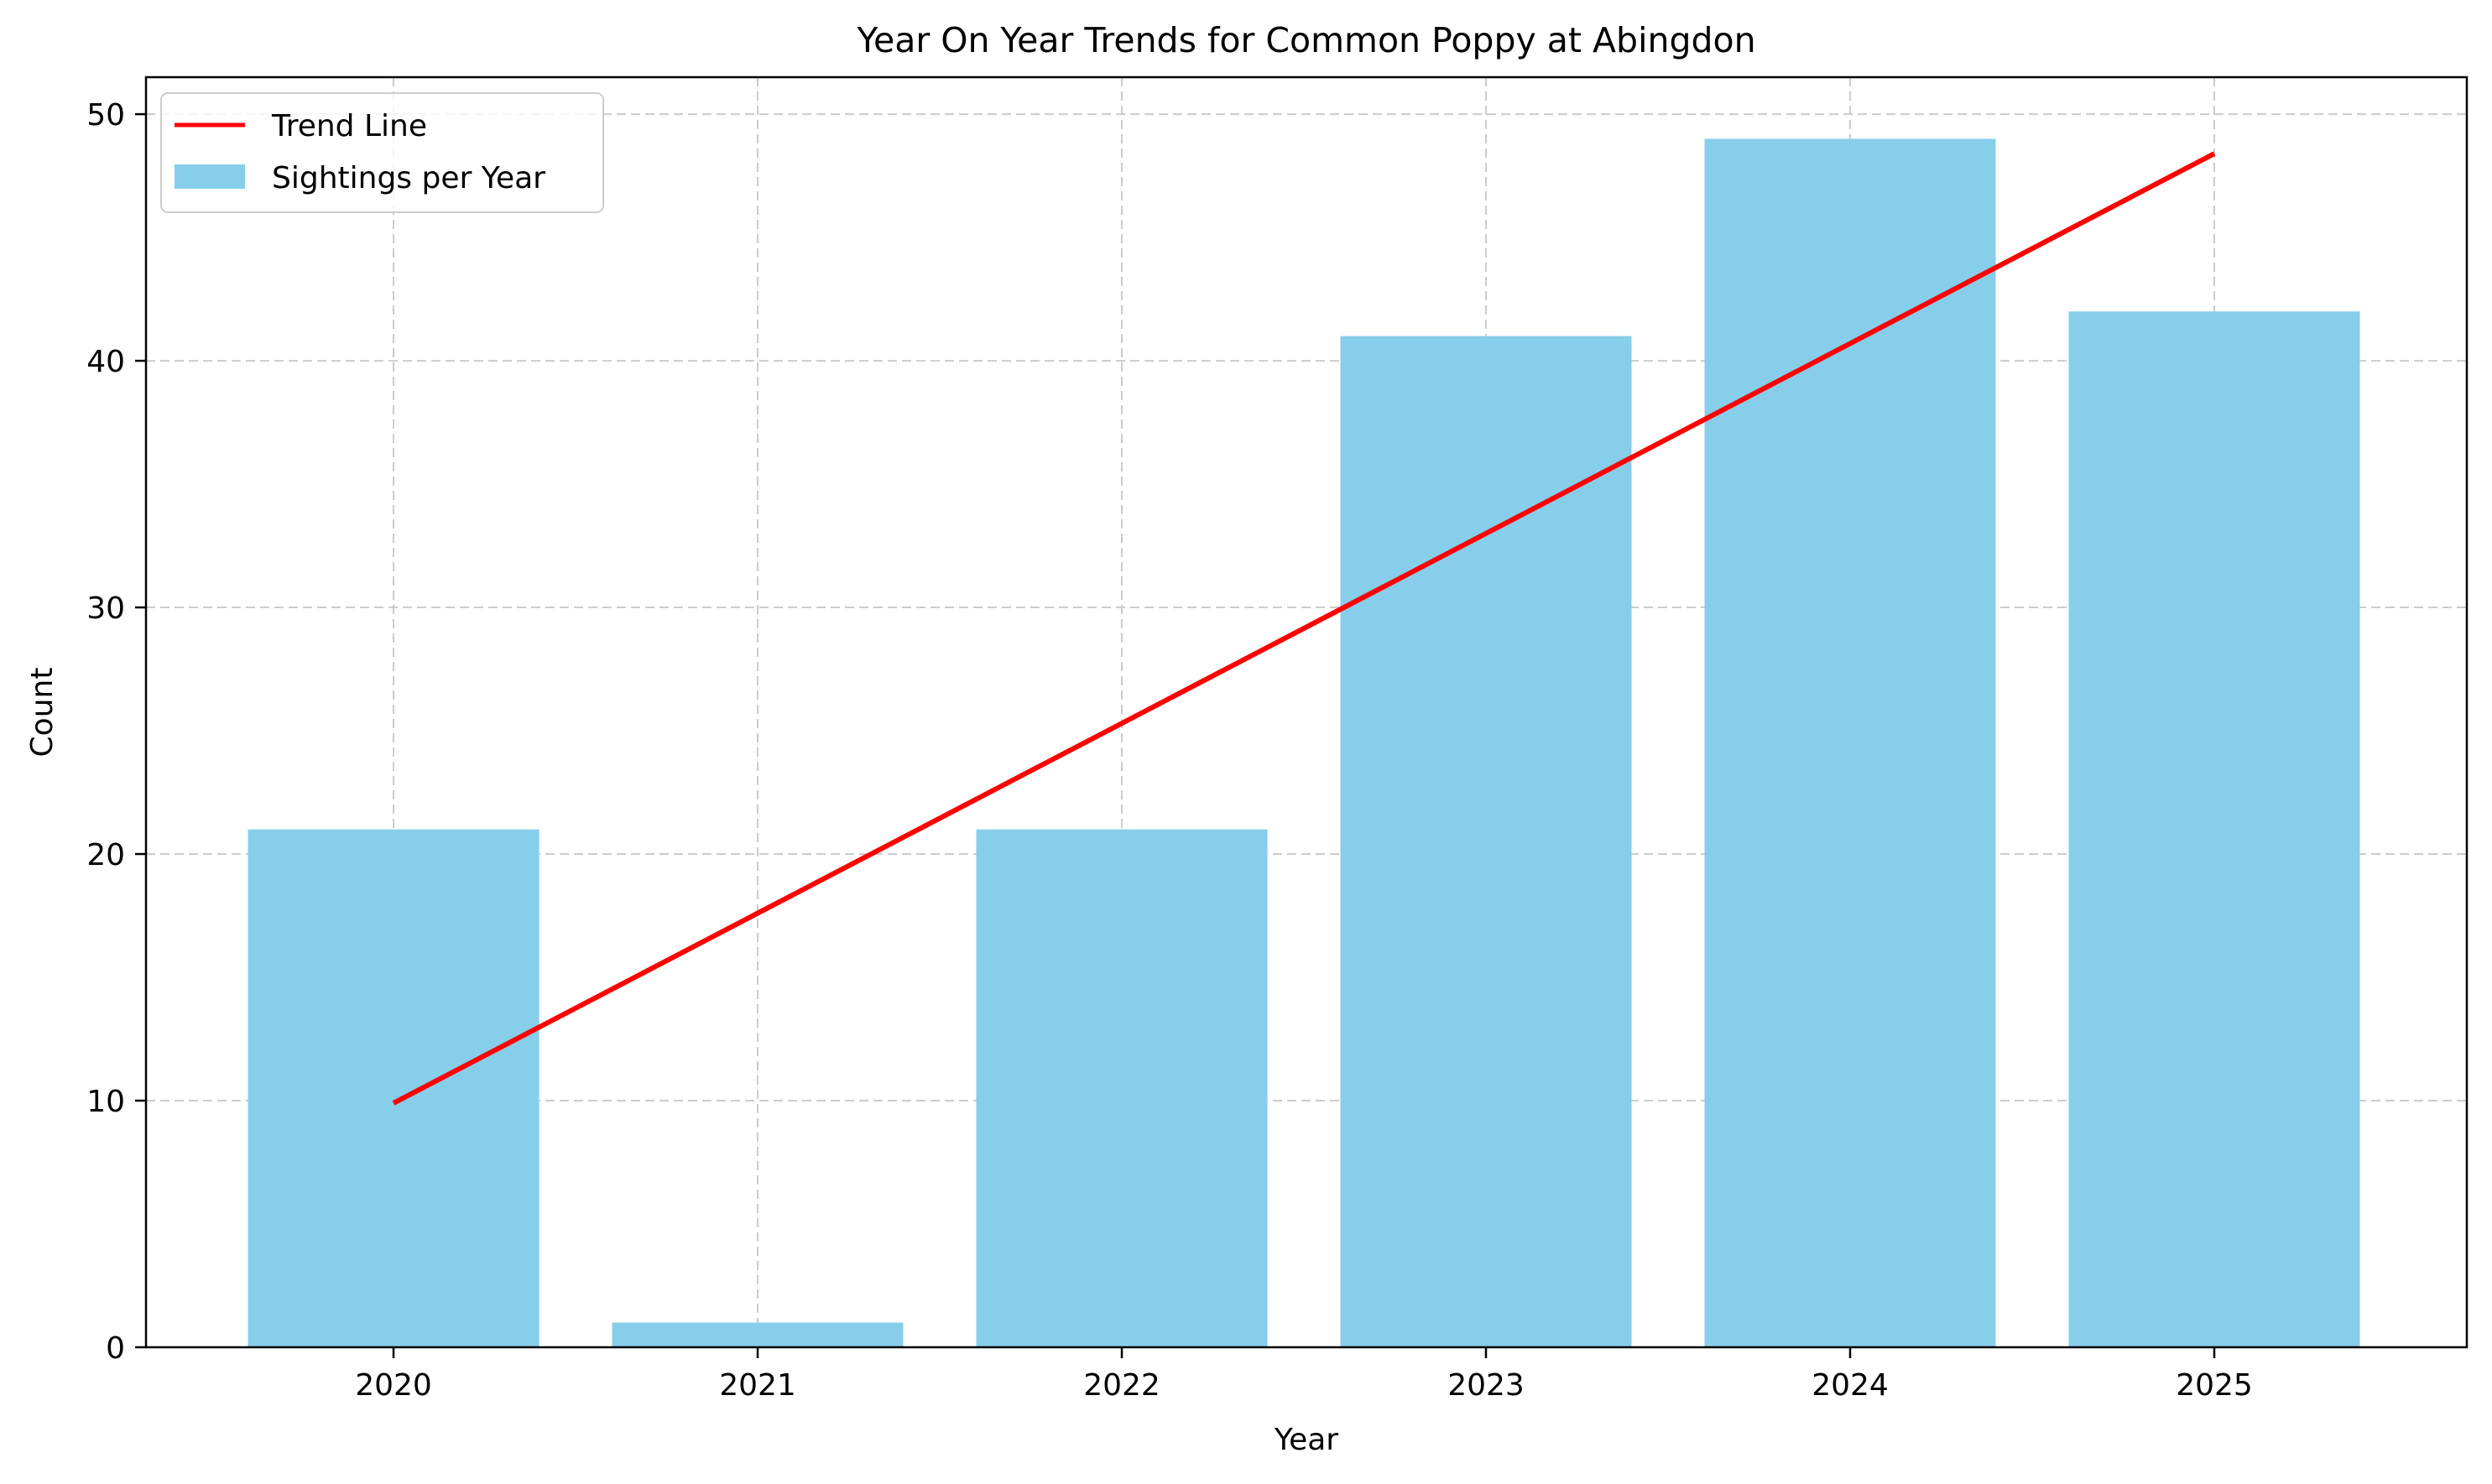 The height and width of the screenshot is (1484, 2492). Describe the element at coordinates (1306, 1440) in the screenshot. I see `x-axis-label: Year` at that location.